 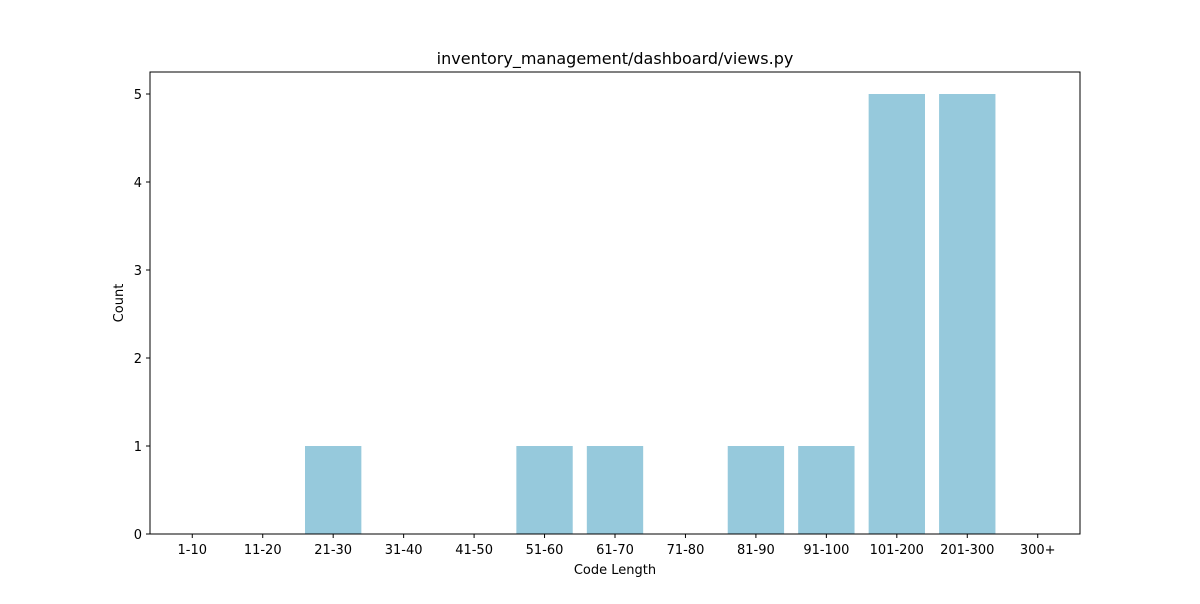 I want to click on y-axis-label: Count, so click(x=119, y=303).